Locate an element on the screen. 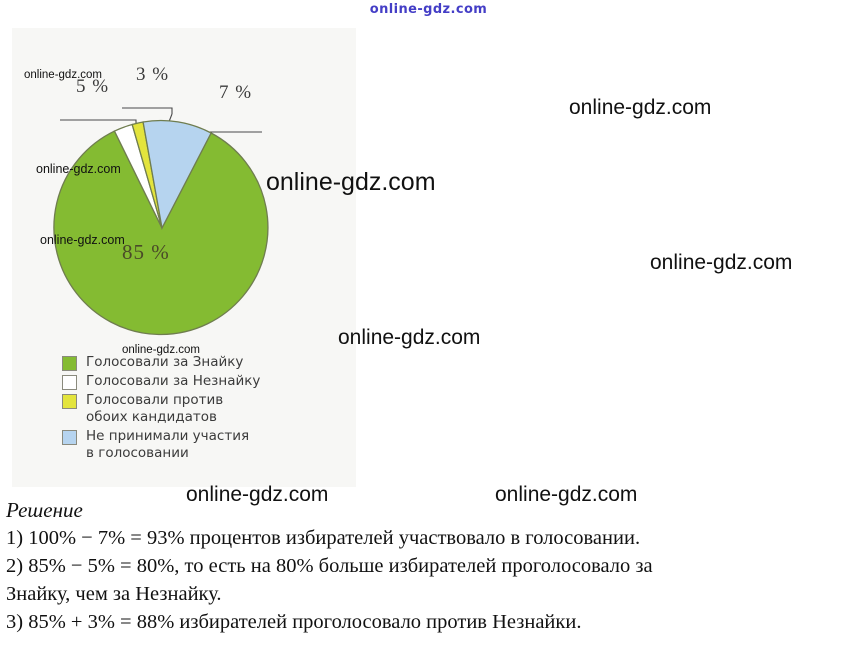  pie-slices is located at coordinates (161, 227).